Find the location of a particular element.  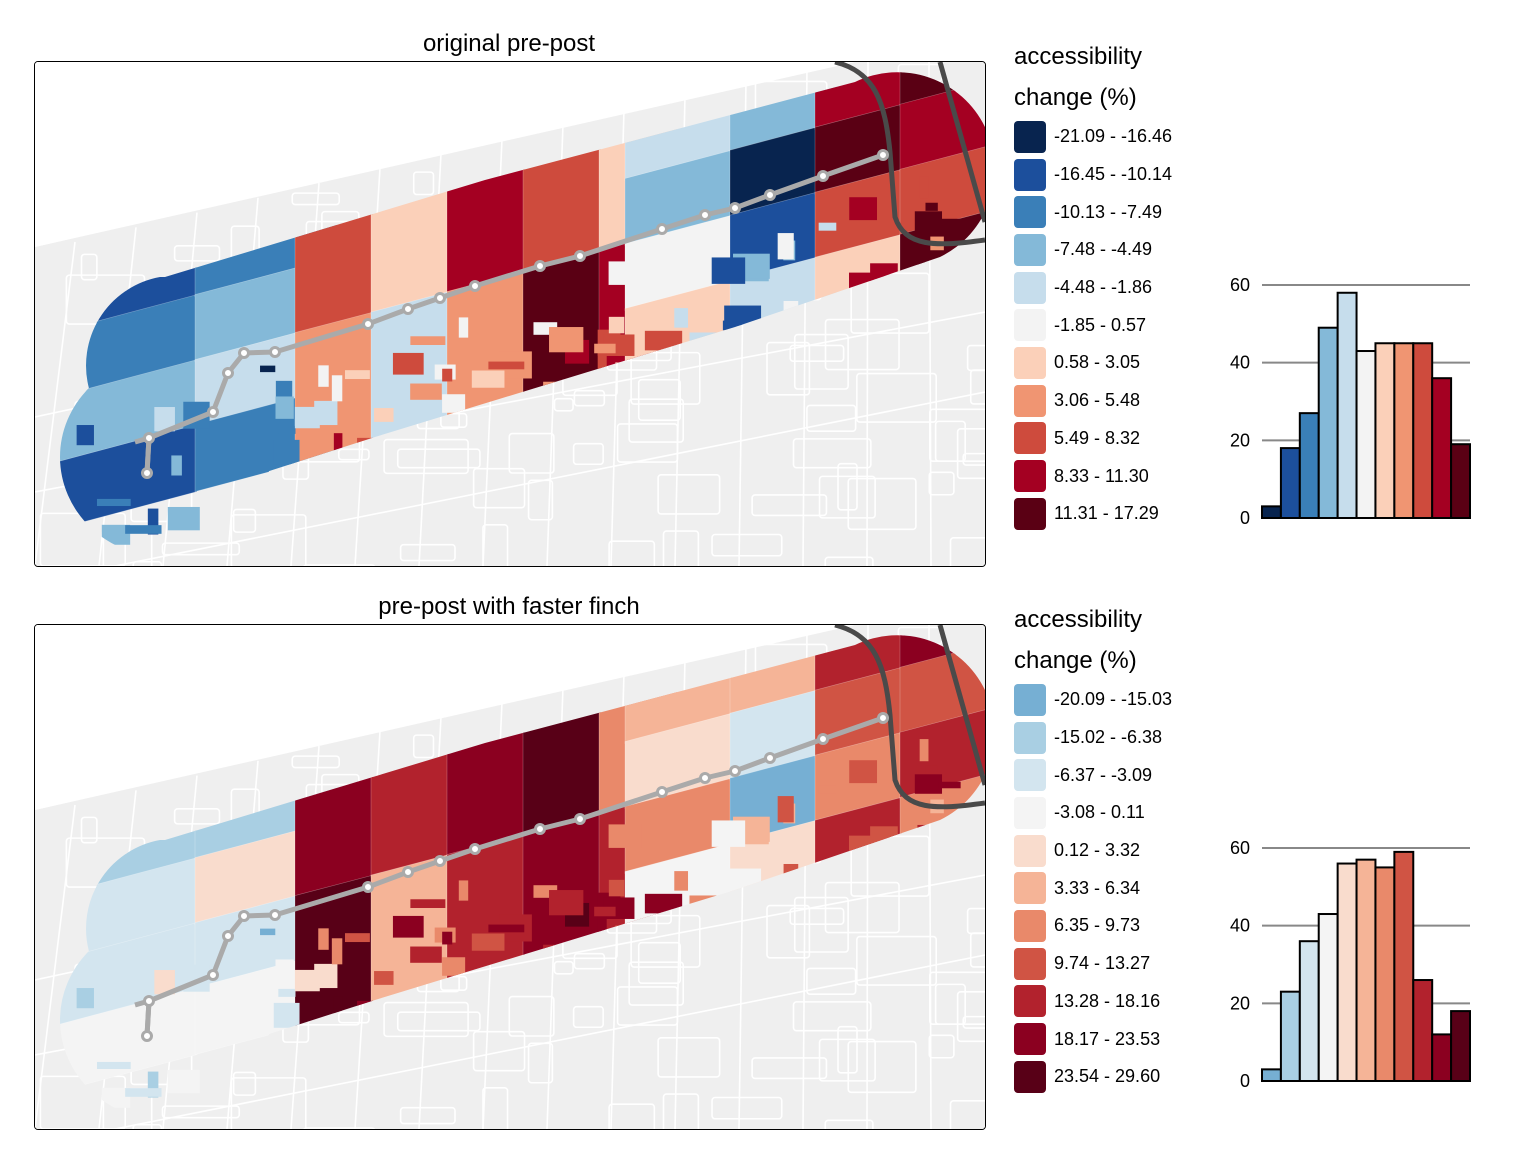

legend-label: 6.35 - 9.73 is located at coordinates (1097, 925).